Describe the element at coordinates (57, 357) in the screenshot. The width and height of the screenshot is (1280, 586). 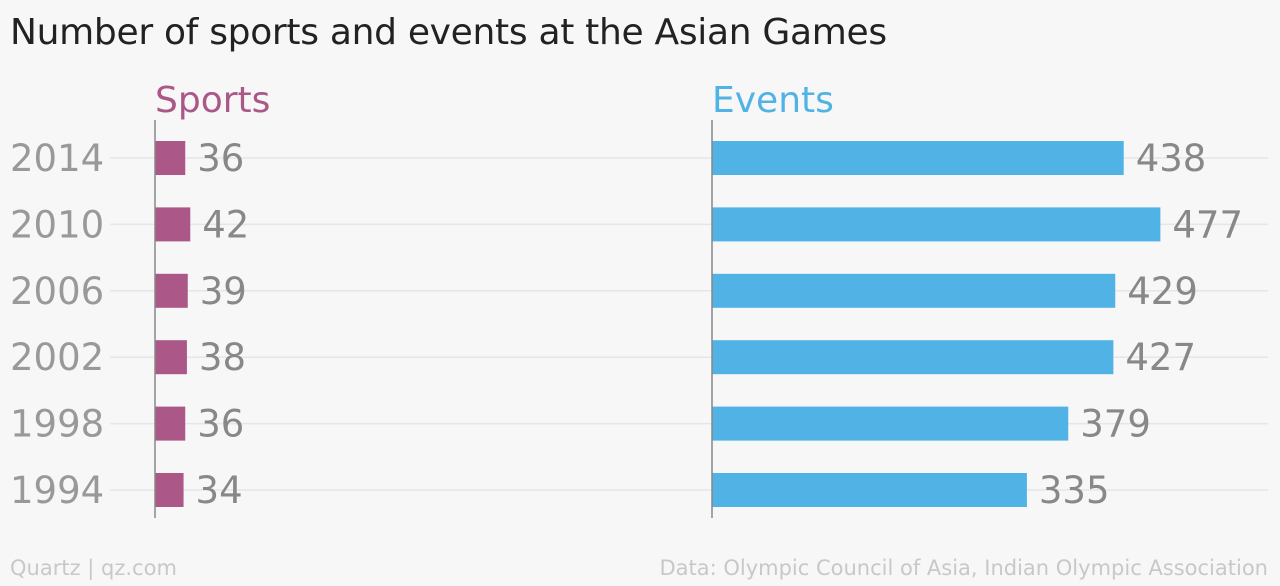
I see `category-label: 2002` at that location.